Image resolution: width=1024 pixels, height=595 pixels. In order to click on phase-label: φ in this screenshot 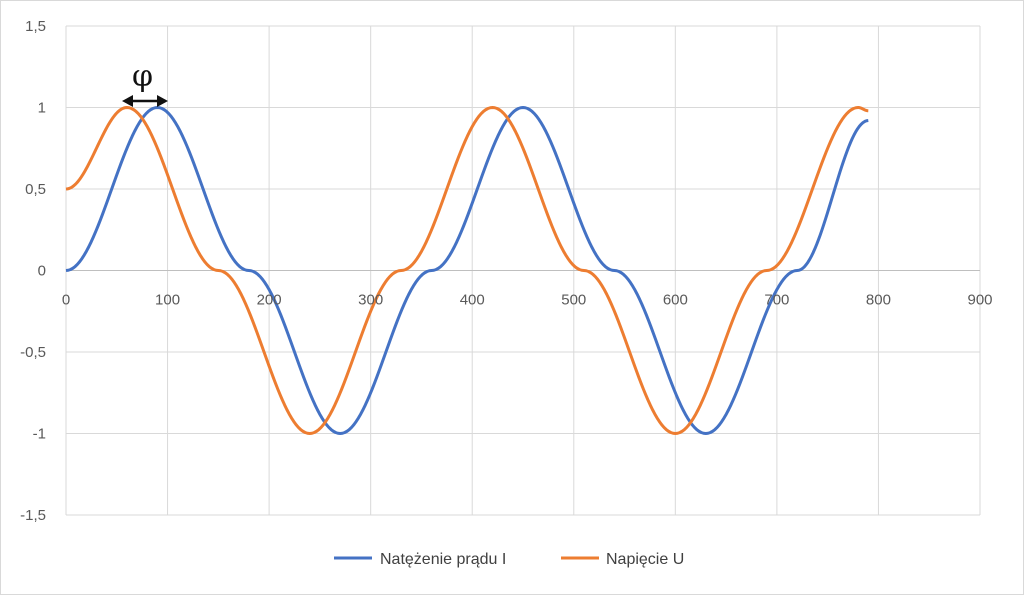, I will do `click(142, 76)`.